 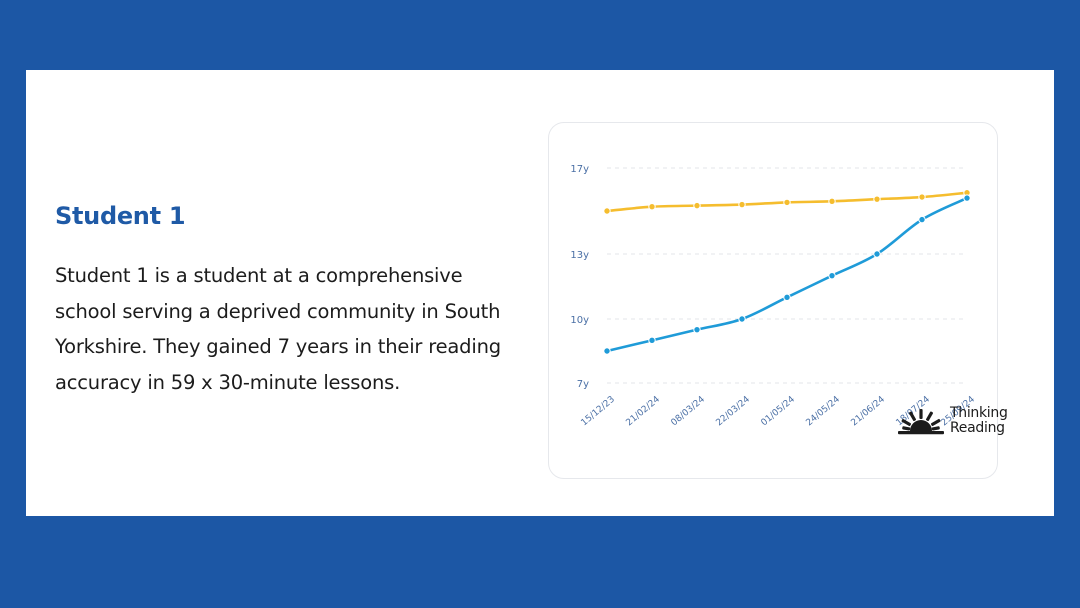 What do you see at coordinates (579, 320) in the screenshot?
I see `y-tick-label: 10y` at bounding box center [579, 320].